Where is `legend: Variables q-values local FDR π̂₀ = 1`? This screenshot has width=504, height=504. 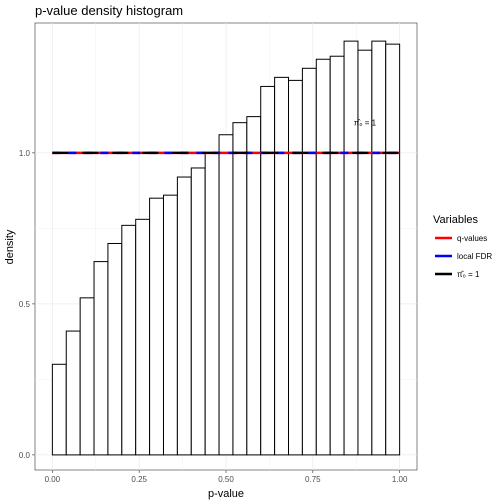 legend: Variables q-values local FDR π̂₀ = 1 is located at coordinates (462, 246).